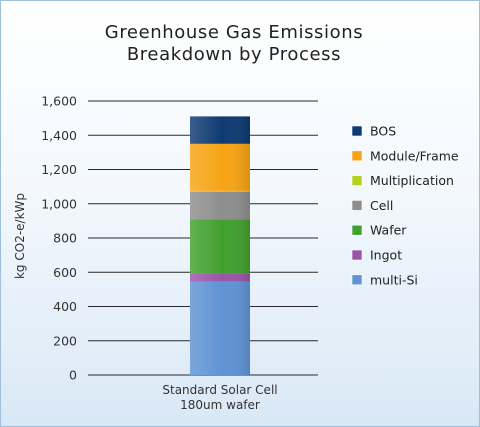 The width and height of the screenshot is (480, 427). What do you see at coordinates (386, 255) in the screenshot?
I see `legend-label-ingot: Ingot` at bounding box center [386, 255].